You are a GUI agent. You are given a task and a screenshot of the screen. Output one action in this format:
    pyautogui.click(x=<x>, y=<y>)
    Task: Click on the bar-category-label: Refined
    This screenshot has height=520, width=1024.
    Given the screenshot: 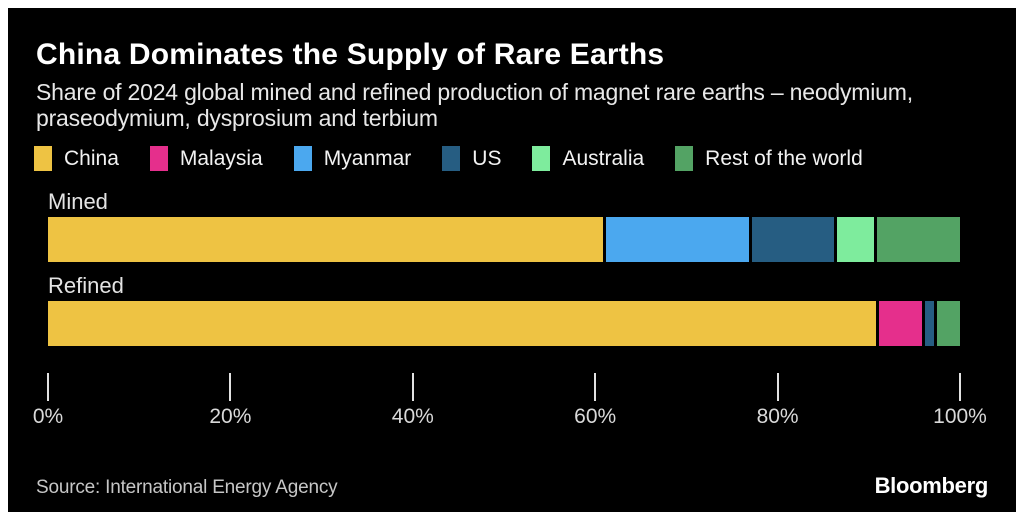 What is the action you would take?
    pyautogui.click(x=86, y=285)
    